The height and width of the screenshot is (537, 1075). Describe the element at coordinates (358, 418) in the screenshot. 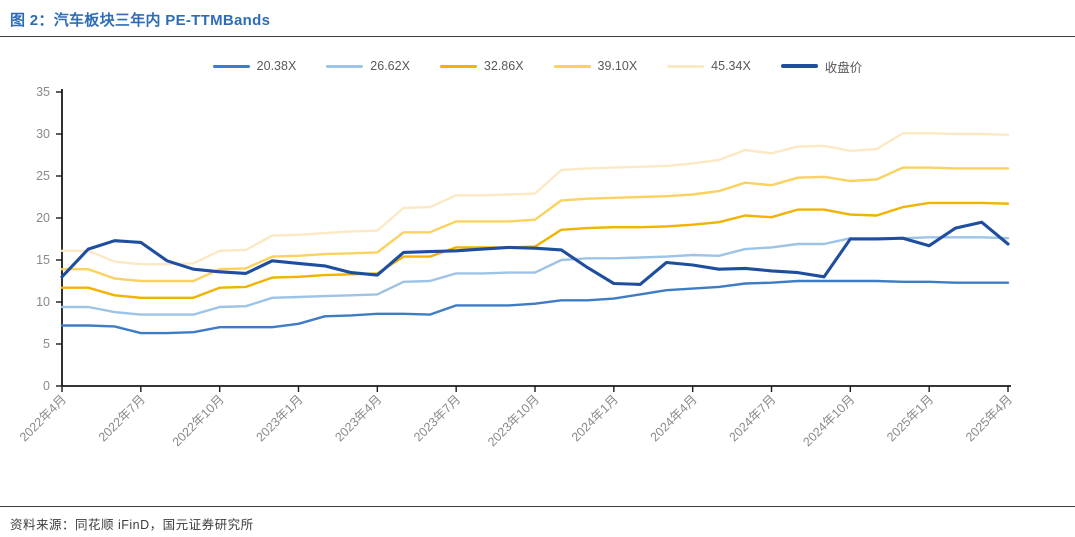

I see `x-tick-label: 2023年4月` at that location.